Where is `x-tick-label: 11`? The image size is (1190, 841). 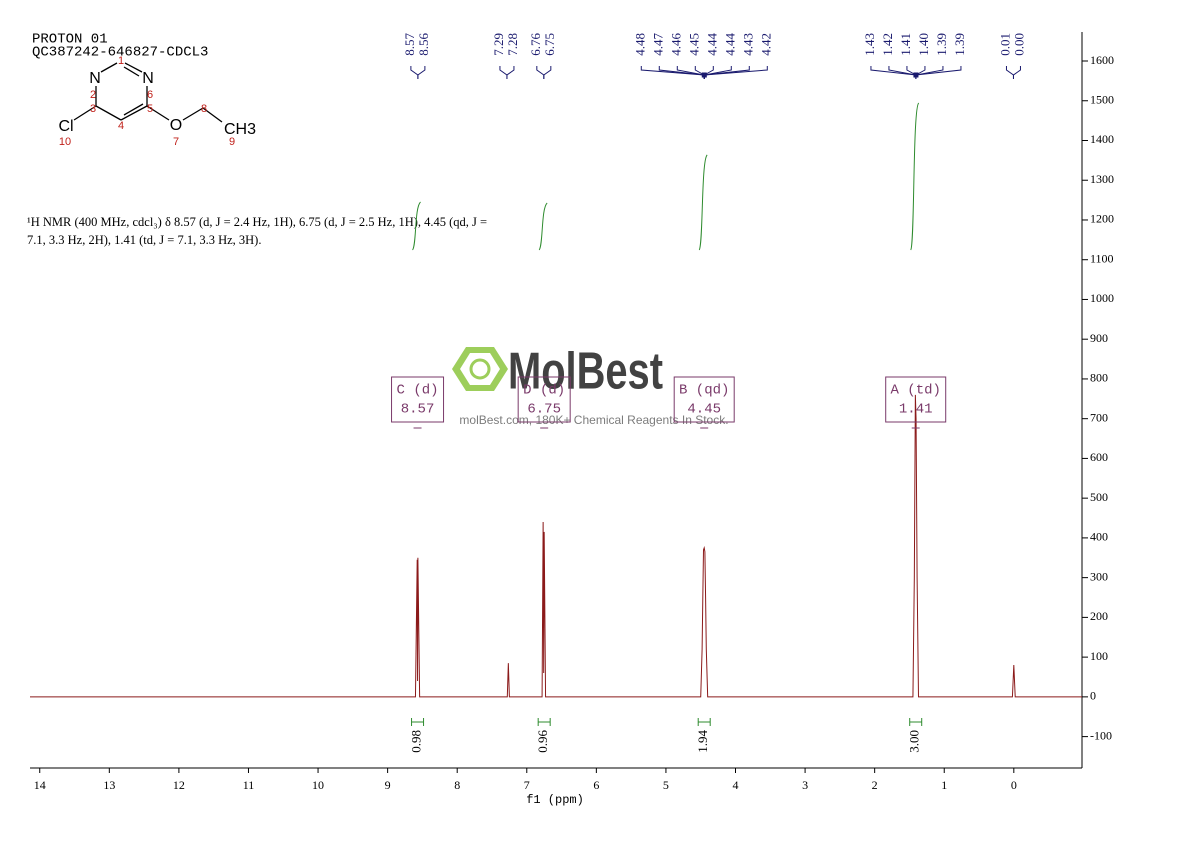
x-tick-label: 11 is located at coordinates (249, 785).